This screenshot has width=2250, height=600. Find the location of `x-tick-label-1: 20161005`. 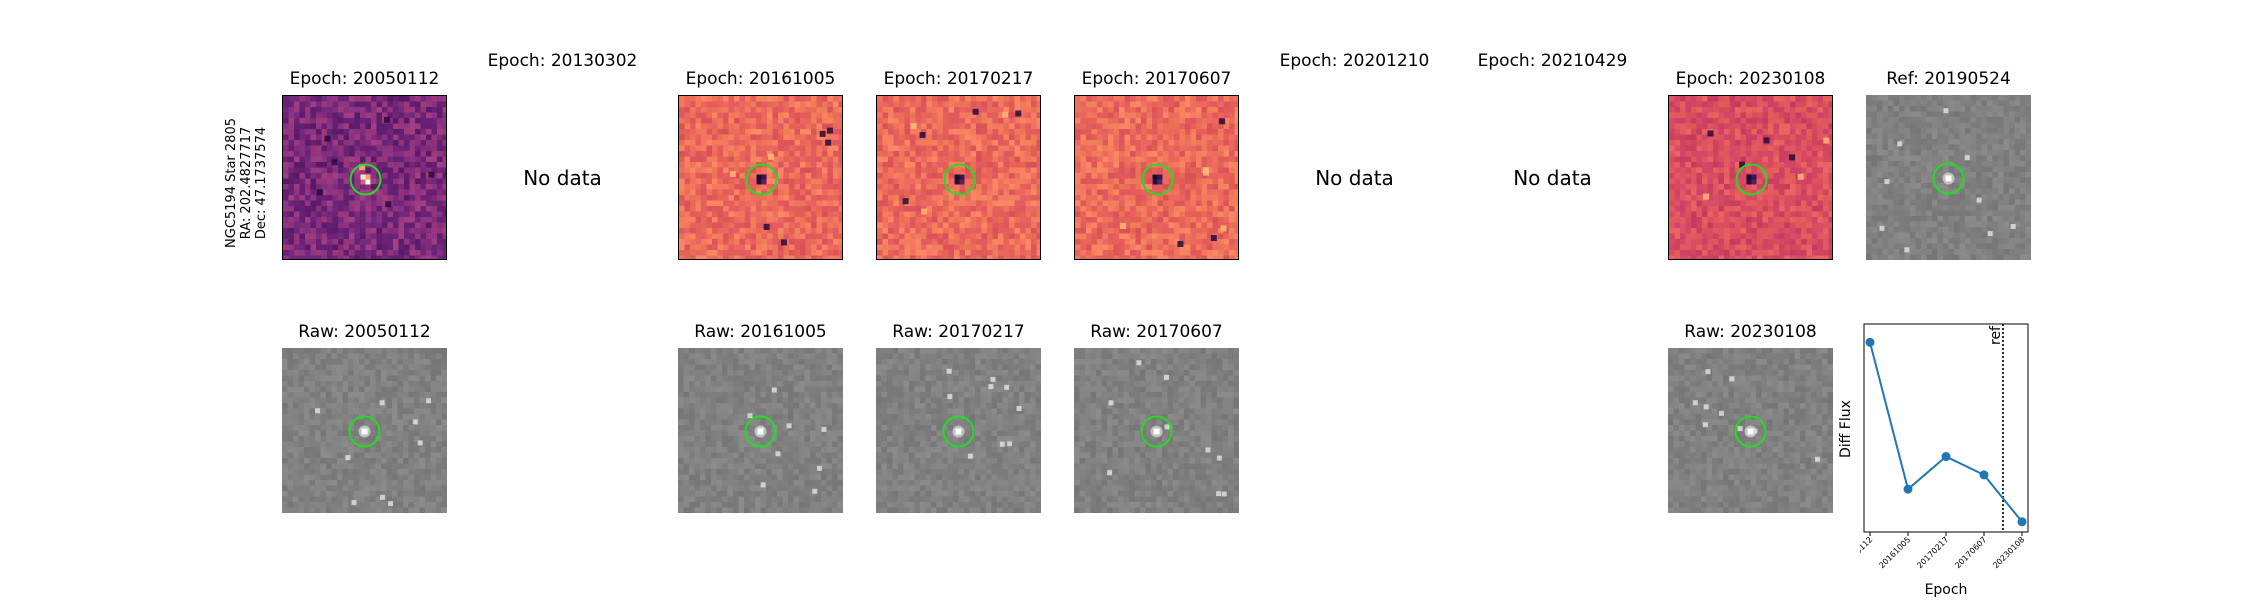

x-tick-label-1: 20161005 is located at coordinates (1894, 552).